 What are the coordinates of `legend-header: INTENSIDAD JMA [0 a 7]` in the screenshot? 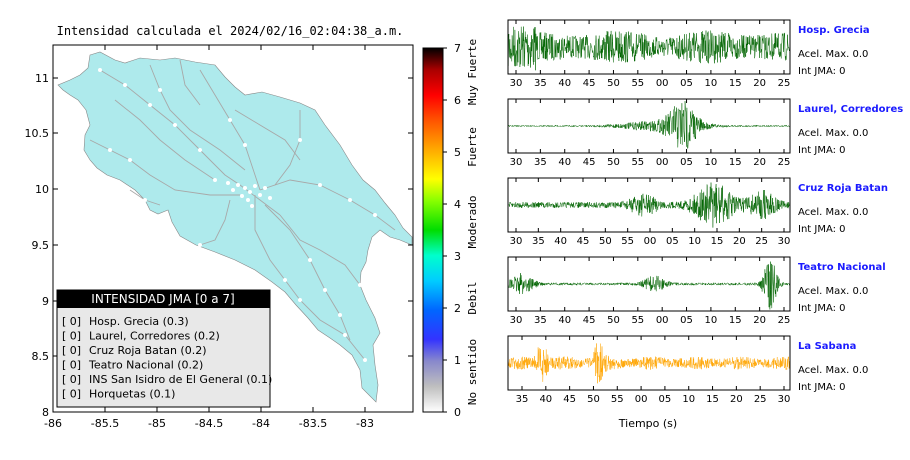 It's located at (162, 299).